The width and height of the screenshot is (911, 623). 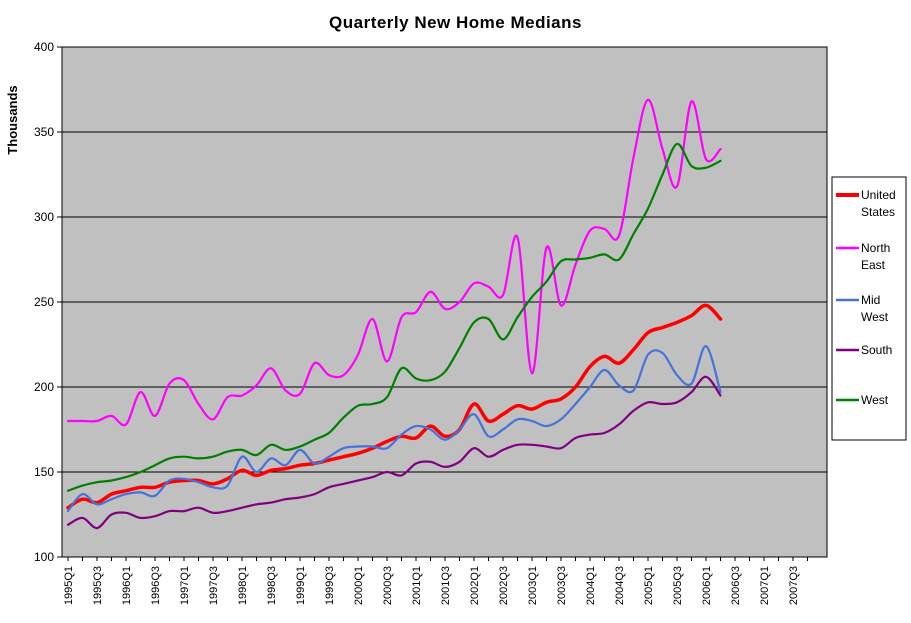 What do you see at coordinates (446, 585) in the screenshot?
I see `x-tick-label: 2001Q3` at bounding box center [446, 585].